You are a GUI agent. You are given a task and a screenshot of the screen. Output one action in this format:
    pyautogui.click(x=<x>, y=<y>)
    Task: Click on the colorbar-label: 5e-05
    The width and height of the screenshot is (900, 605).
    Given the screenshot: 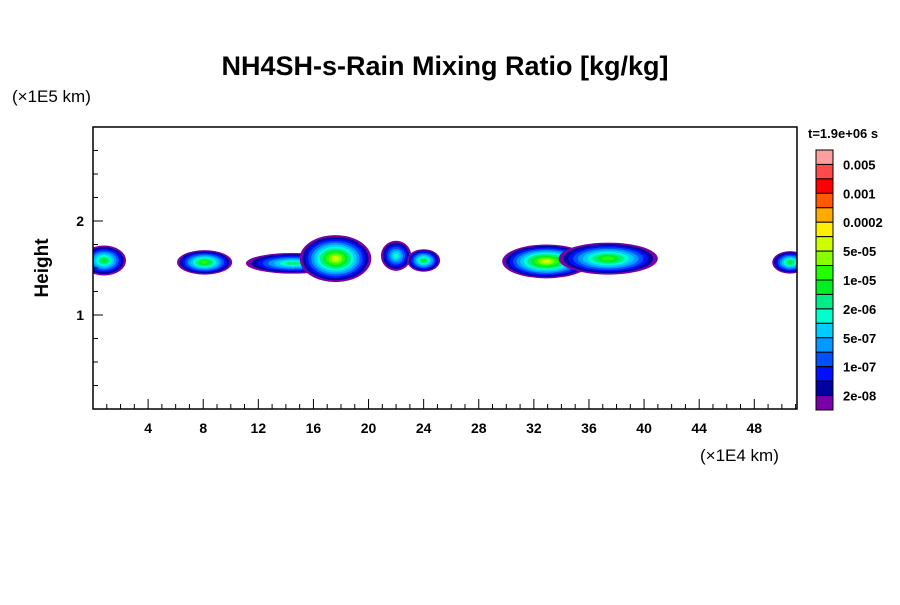 What is the action you would take?
    pyautogui.click(x=859, y=251)
    